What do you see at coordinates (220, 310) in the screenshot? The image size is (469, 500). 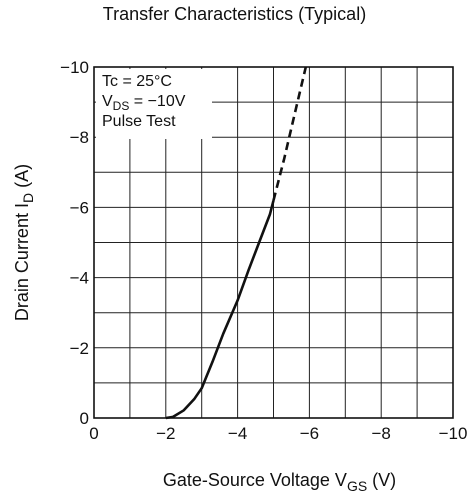 I see `curve-measured` at bounding box center [220, 310].